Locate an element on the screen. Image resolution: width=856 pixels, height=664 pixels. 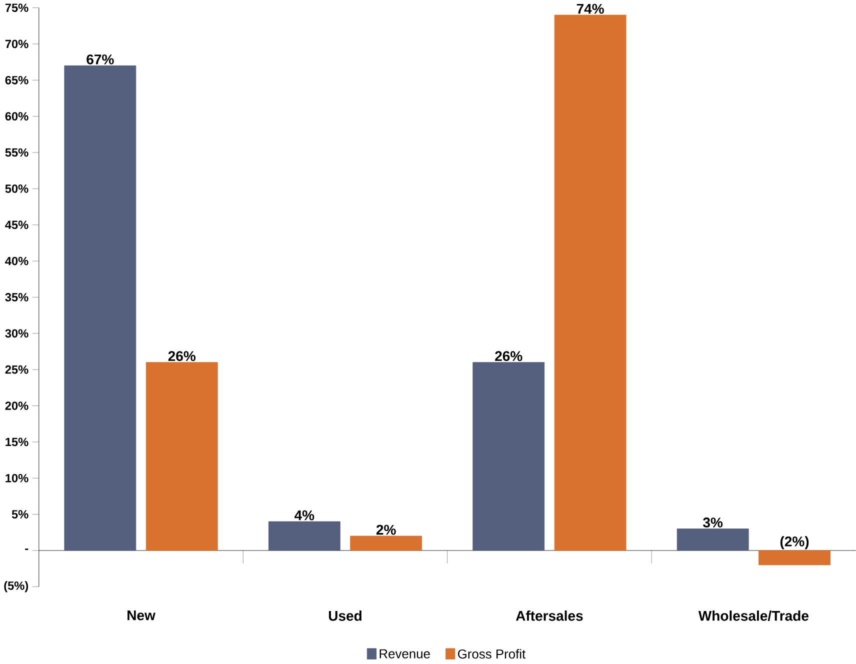
legend-label: Gross Profit is located at coordinates (492, 653).